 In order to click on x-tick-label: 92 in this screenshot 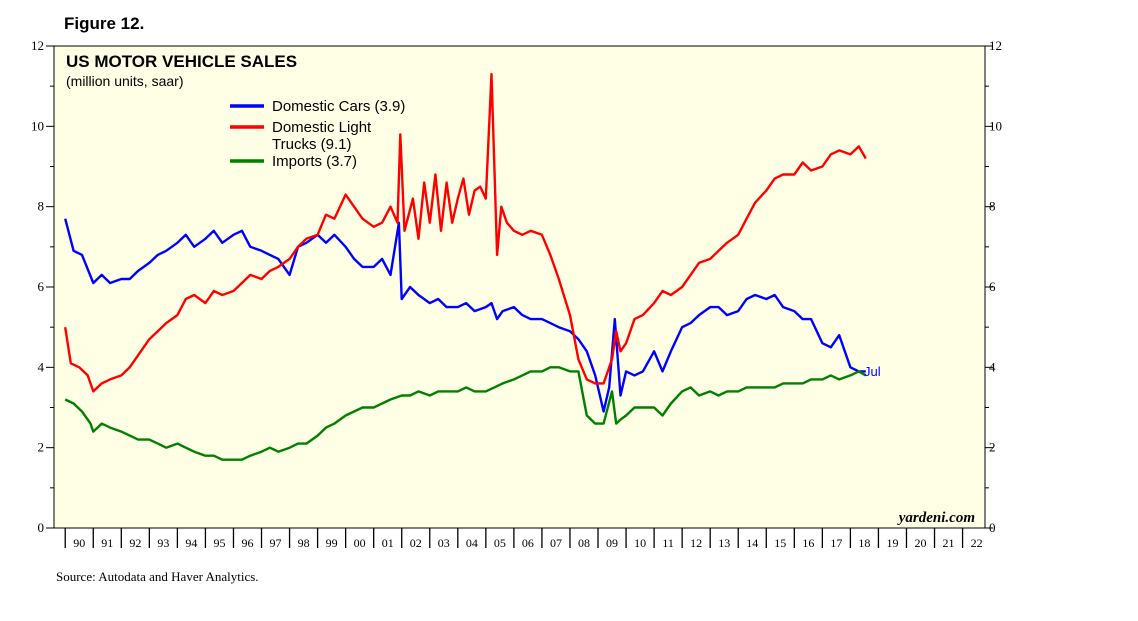, I will do `click(135, 543)`.